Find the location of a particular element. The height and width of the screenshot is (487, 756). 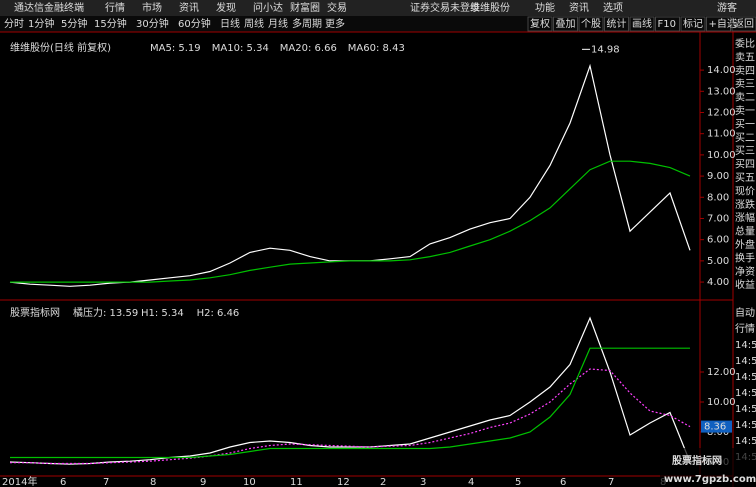

tool-button: 标记 is located at coordinates (693, 24).